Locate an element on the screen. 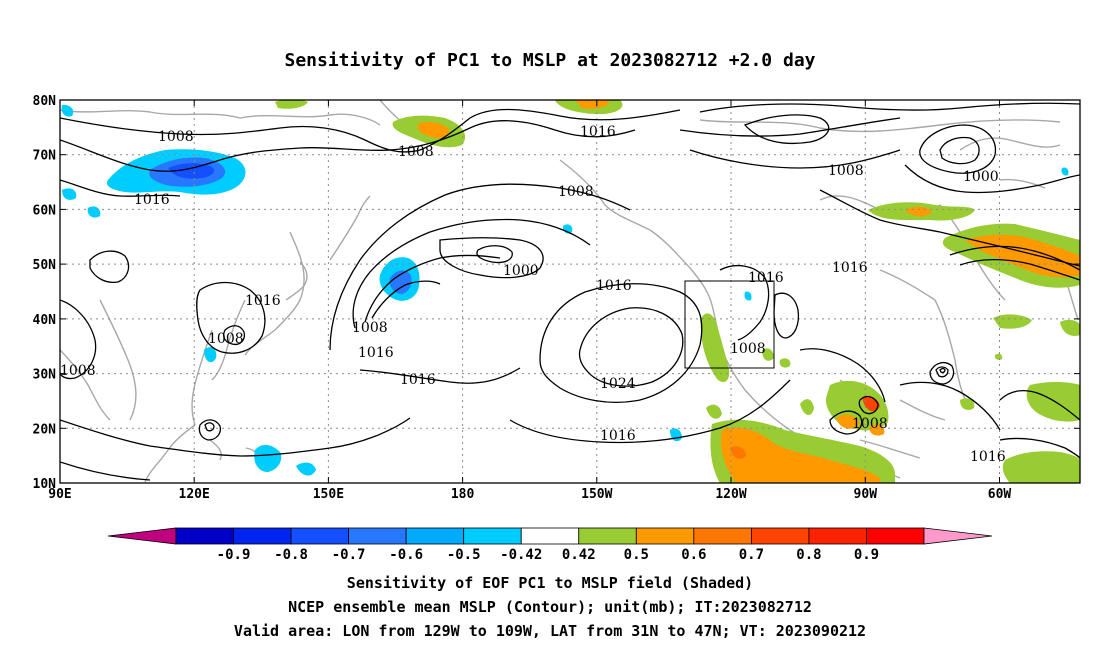  colorbar-tick-label: 0.6 is located at coordinates (693, 555).